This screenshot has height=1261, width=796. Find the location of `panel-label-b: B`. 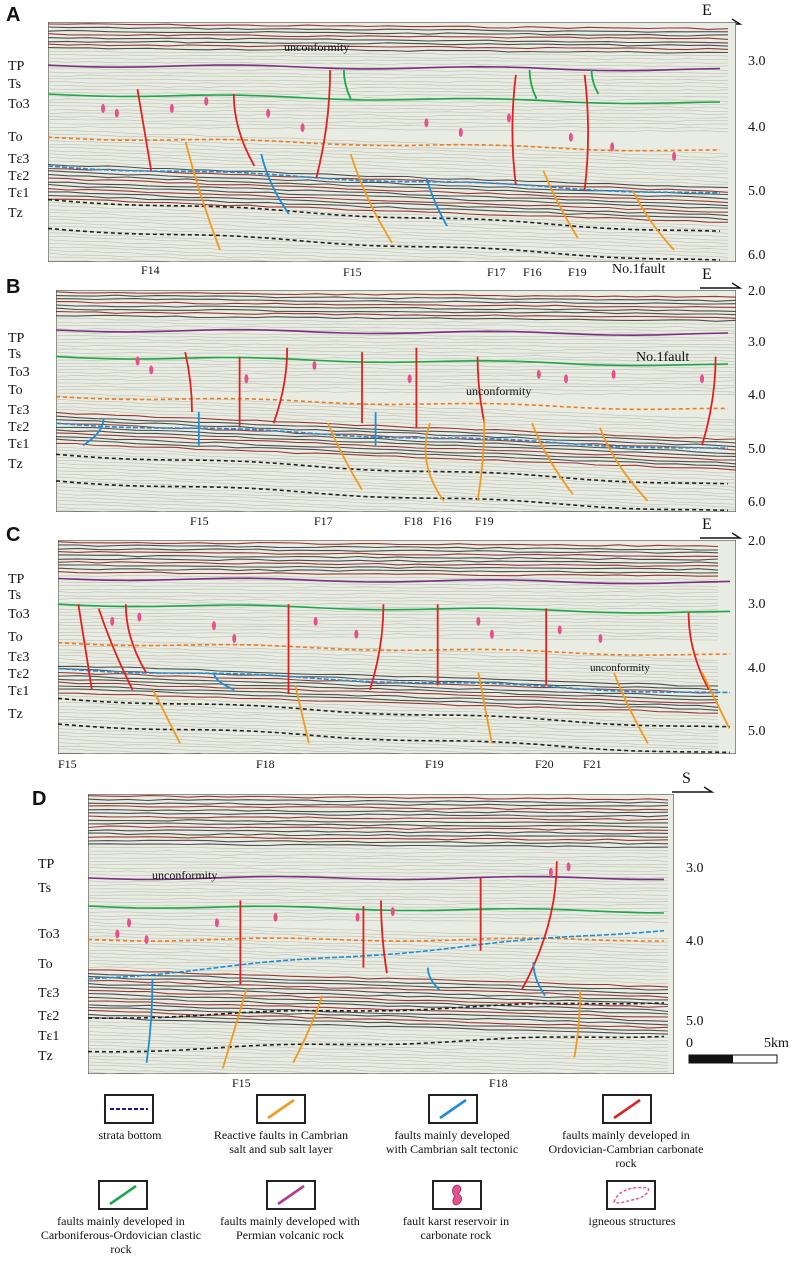

panel-label-b: B is located at coordinates (13, 287).